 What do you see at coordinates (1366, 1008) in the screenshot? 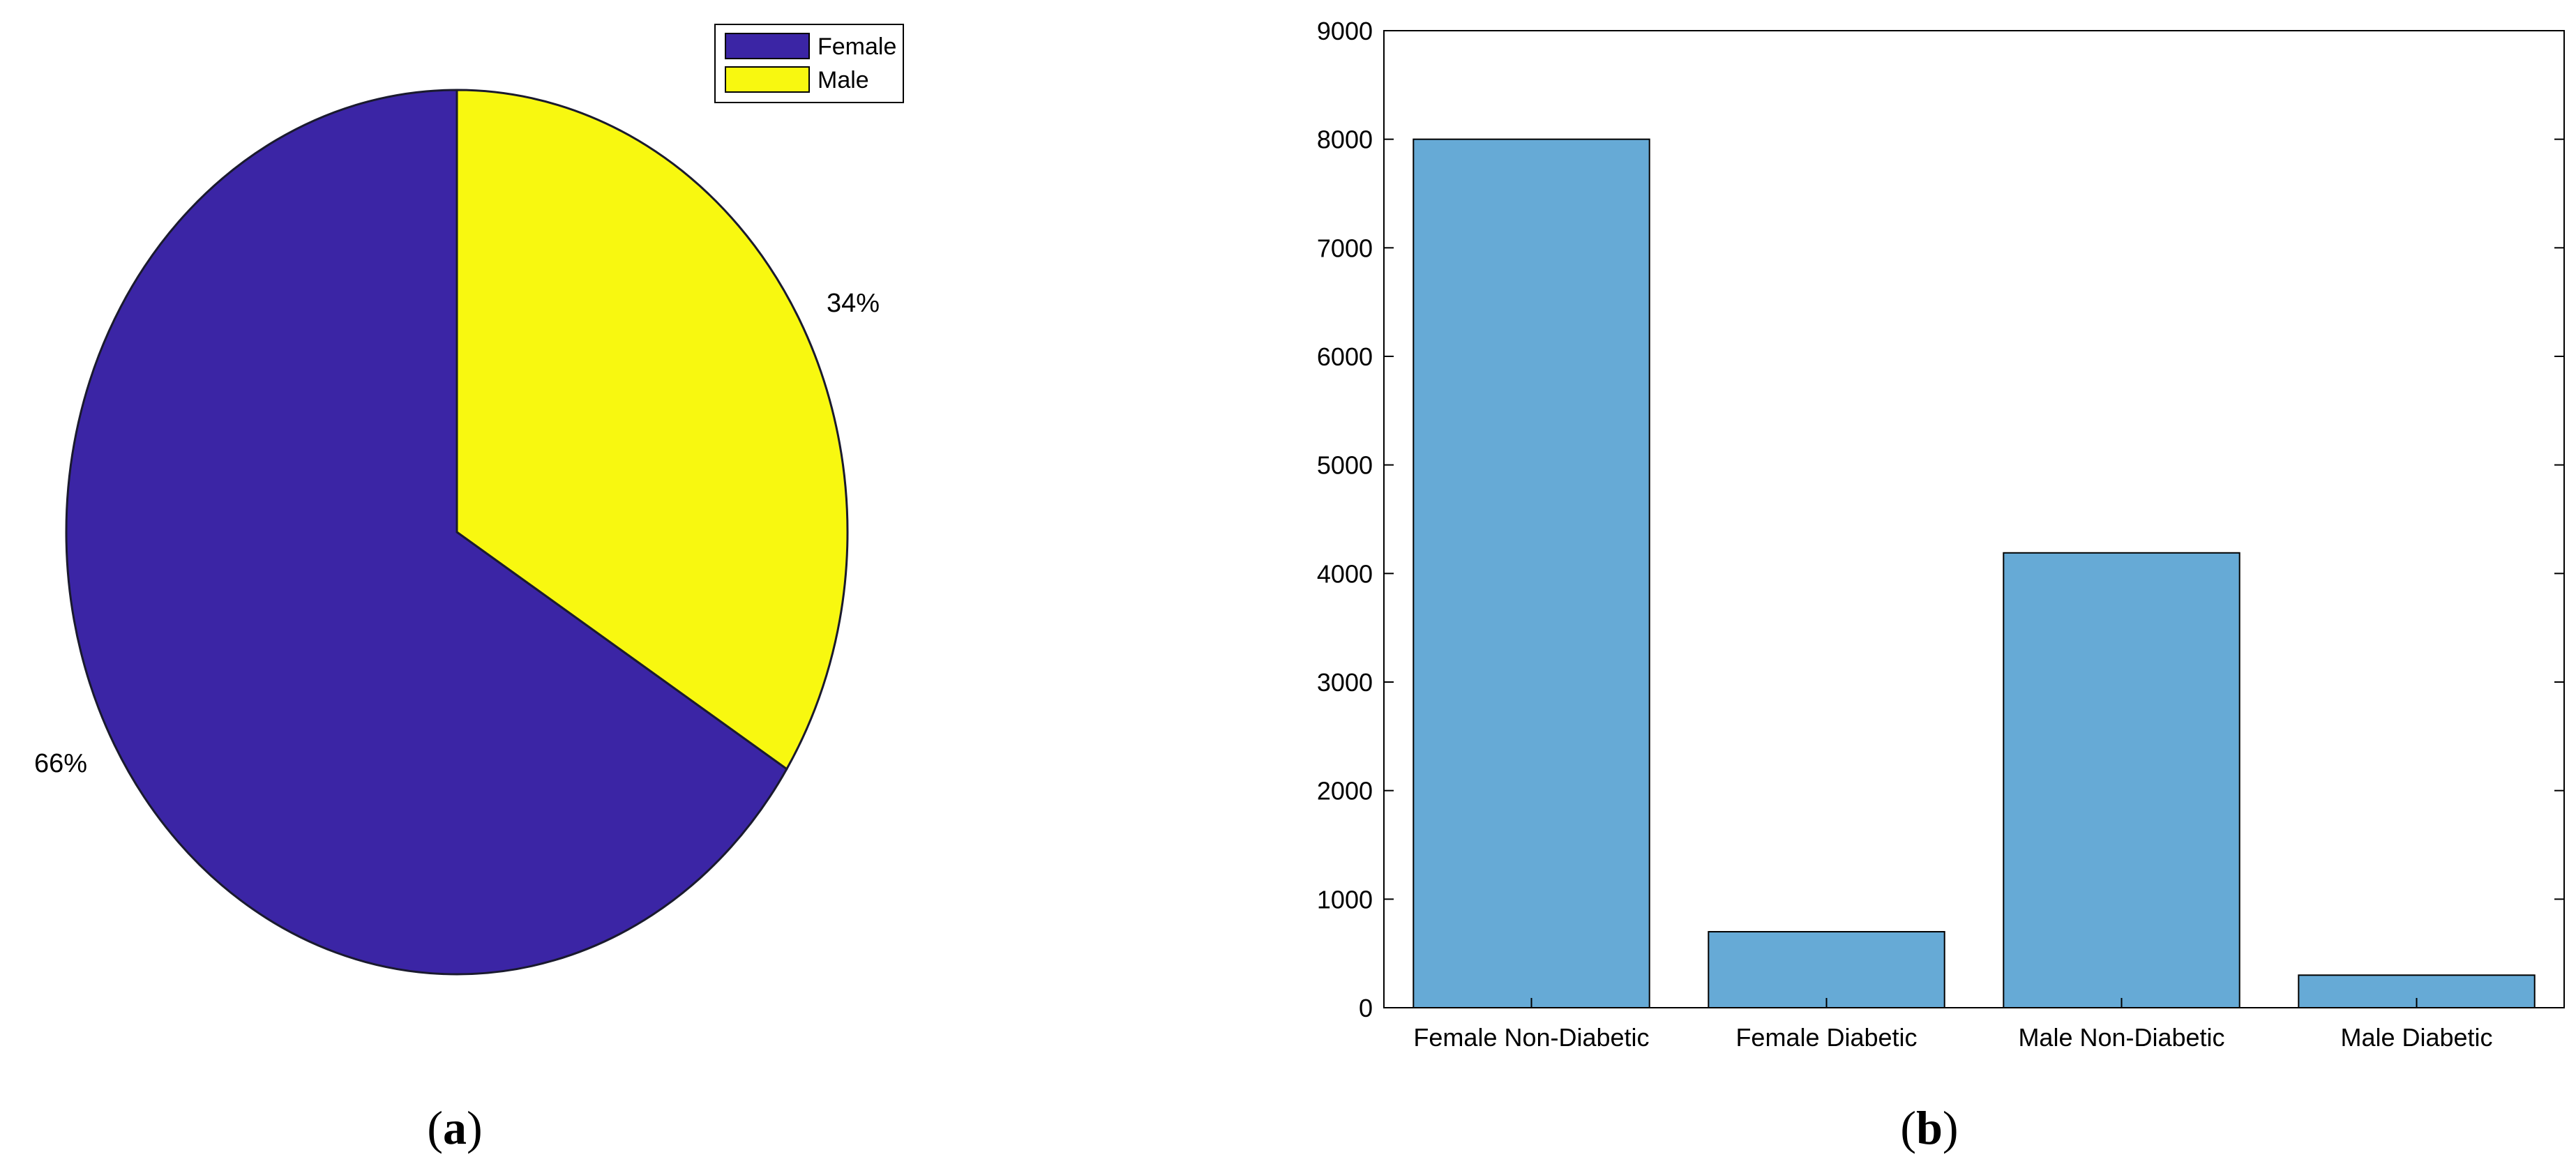
I see `y-tick-label: 0` at bounding box center [1366, 1008].